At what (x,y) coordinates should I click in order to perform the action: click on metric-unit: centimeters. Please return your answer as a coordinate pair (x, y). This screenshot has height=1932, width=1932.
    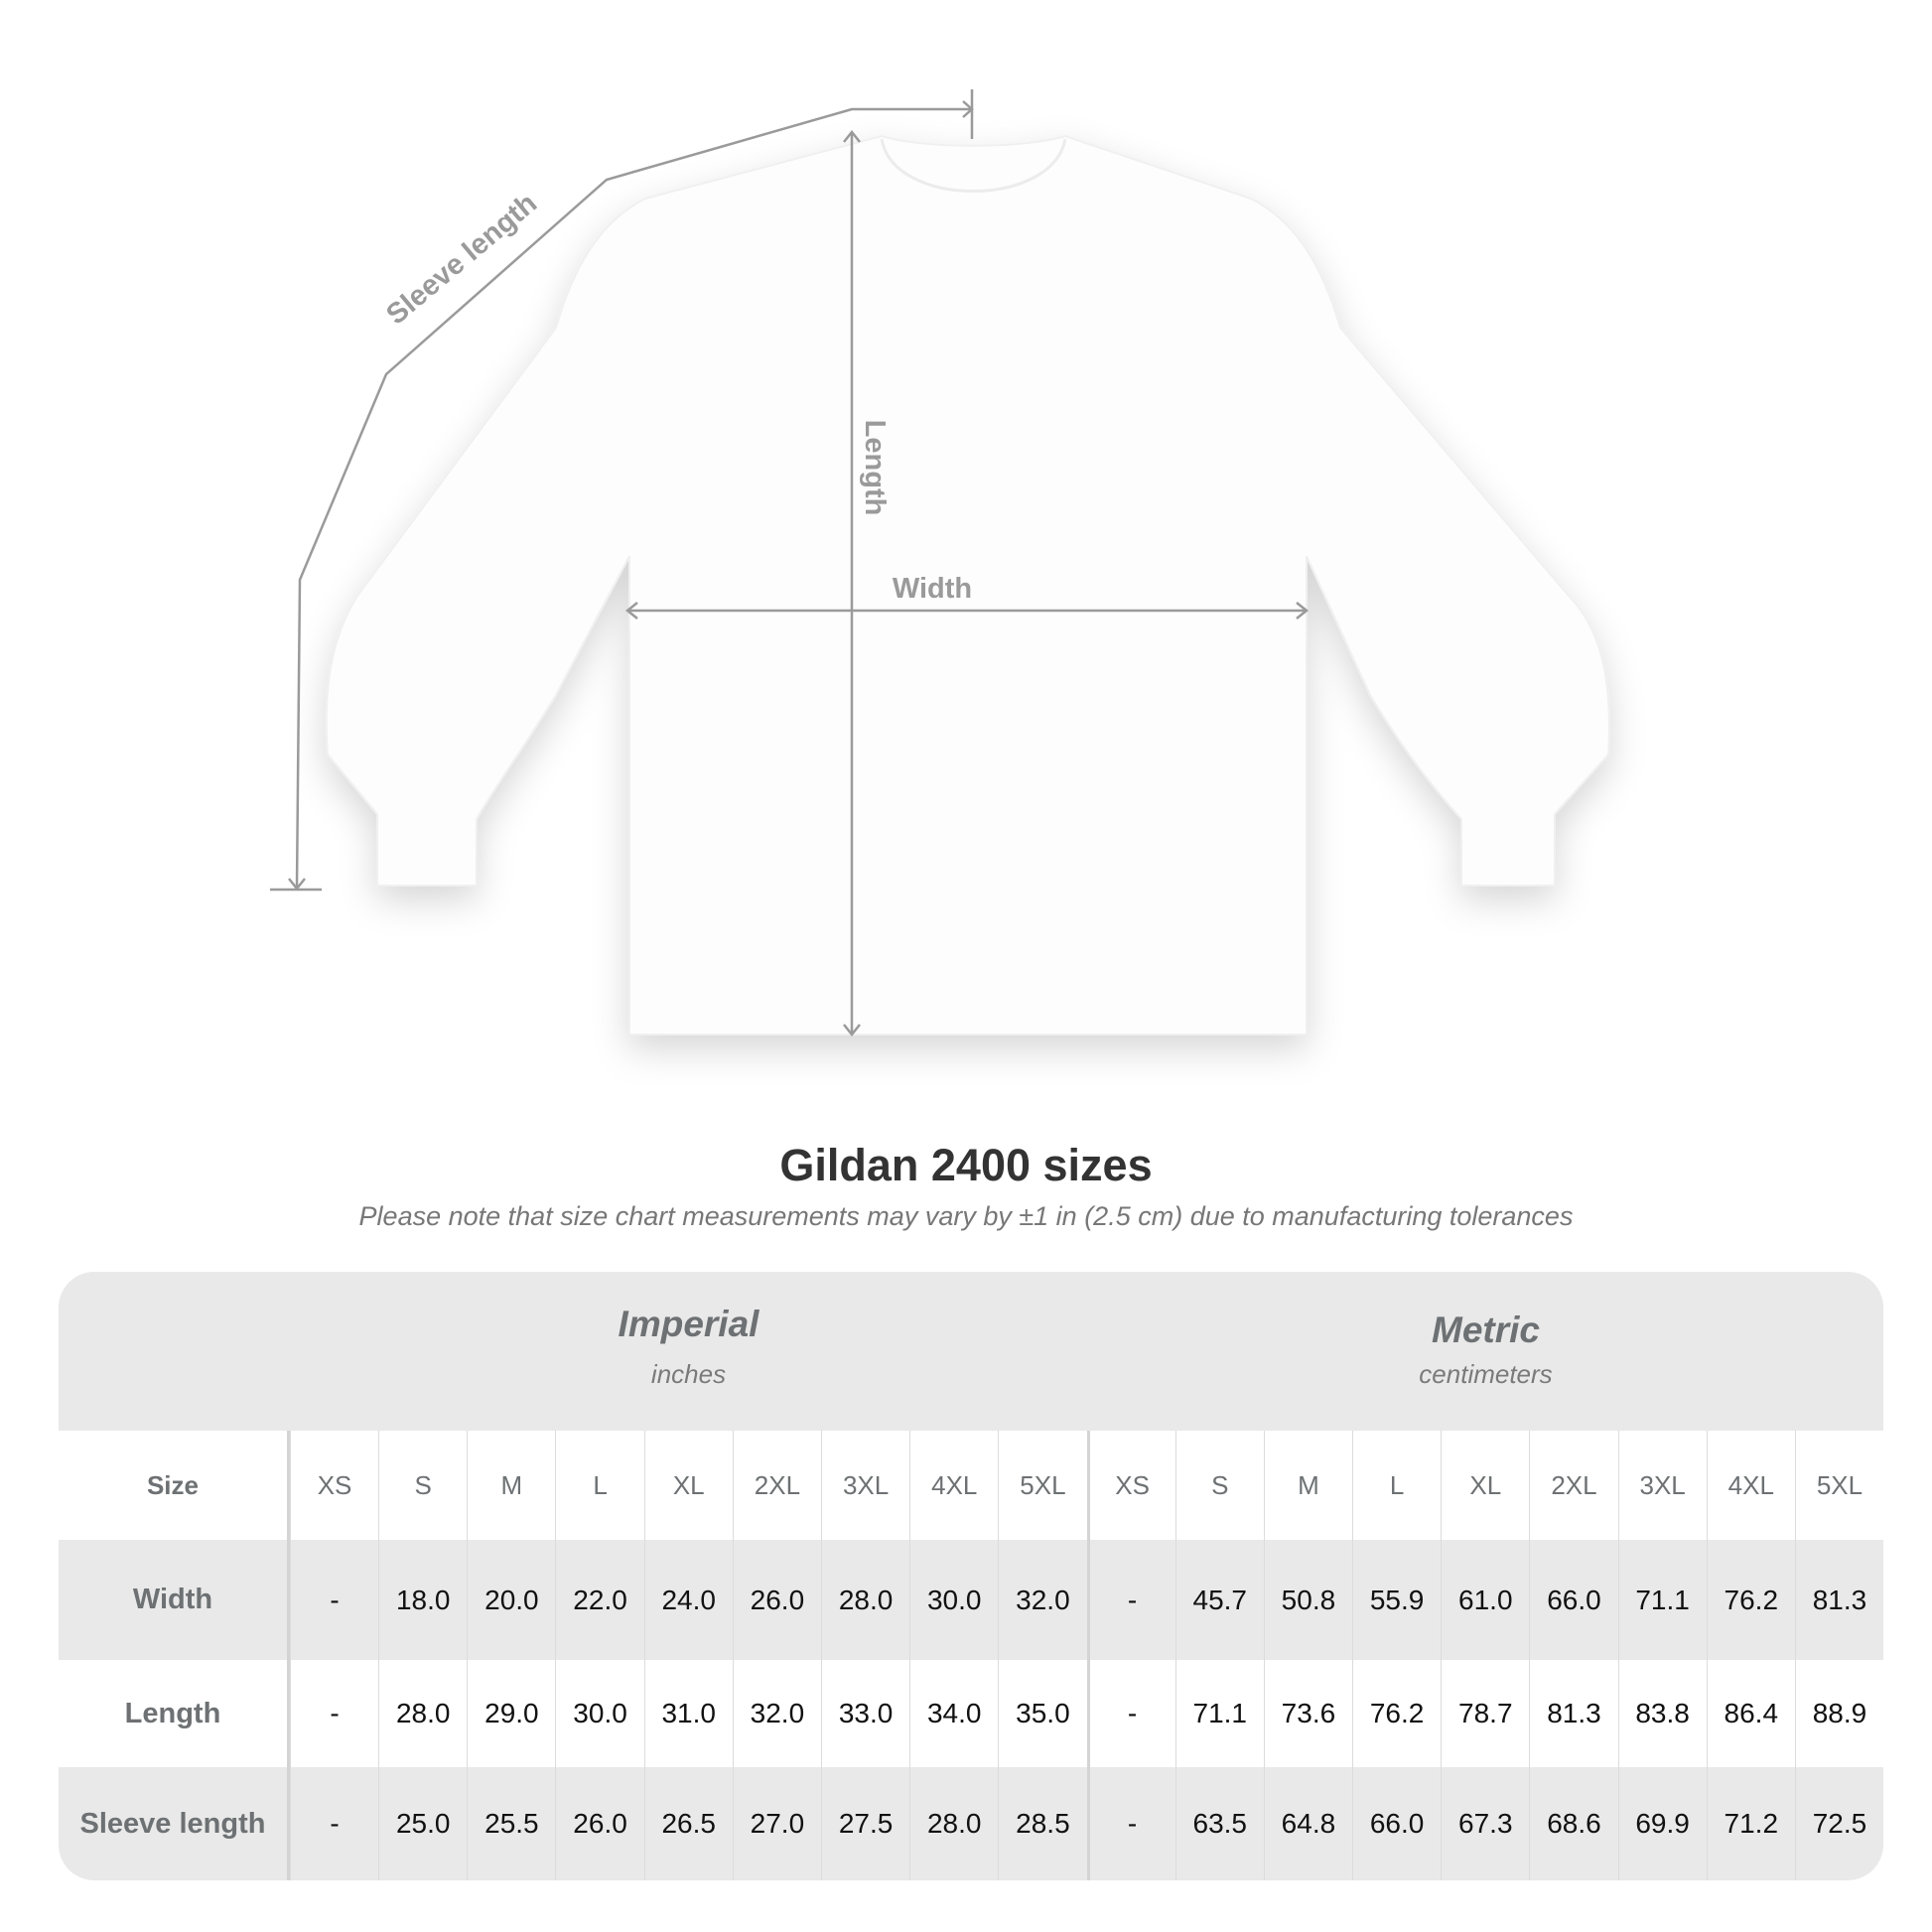
    Looking at the image, I should click on (1486, 1374).